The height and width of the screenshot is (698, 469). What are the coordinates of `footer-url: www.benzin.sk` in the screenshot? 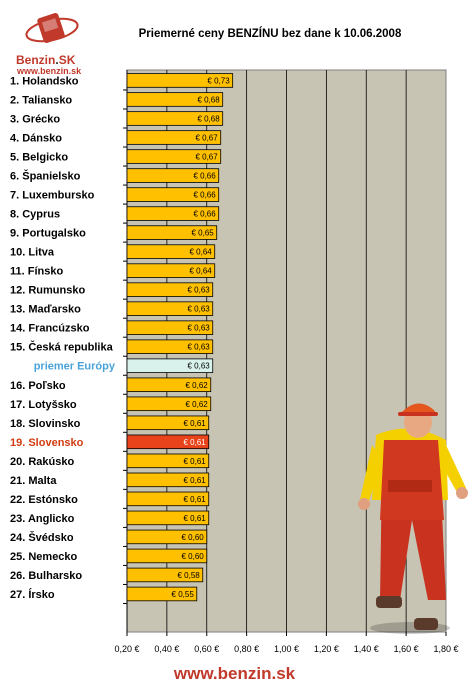 It's located at (234, 673).